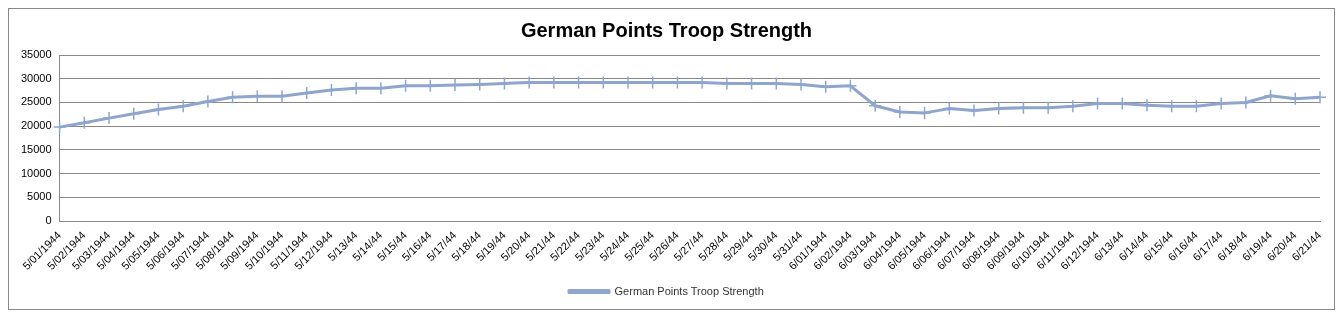 The width and height of the screenshot is (1343, 318). I want to click on y-tick-label: 5000, so click(39, 196).